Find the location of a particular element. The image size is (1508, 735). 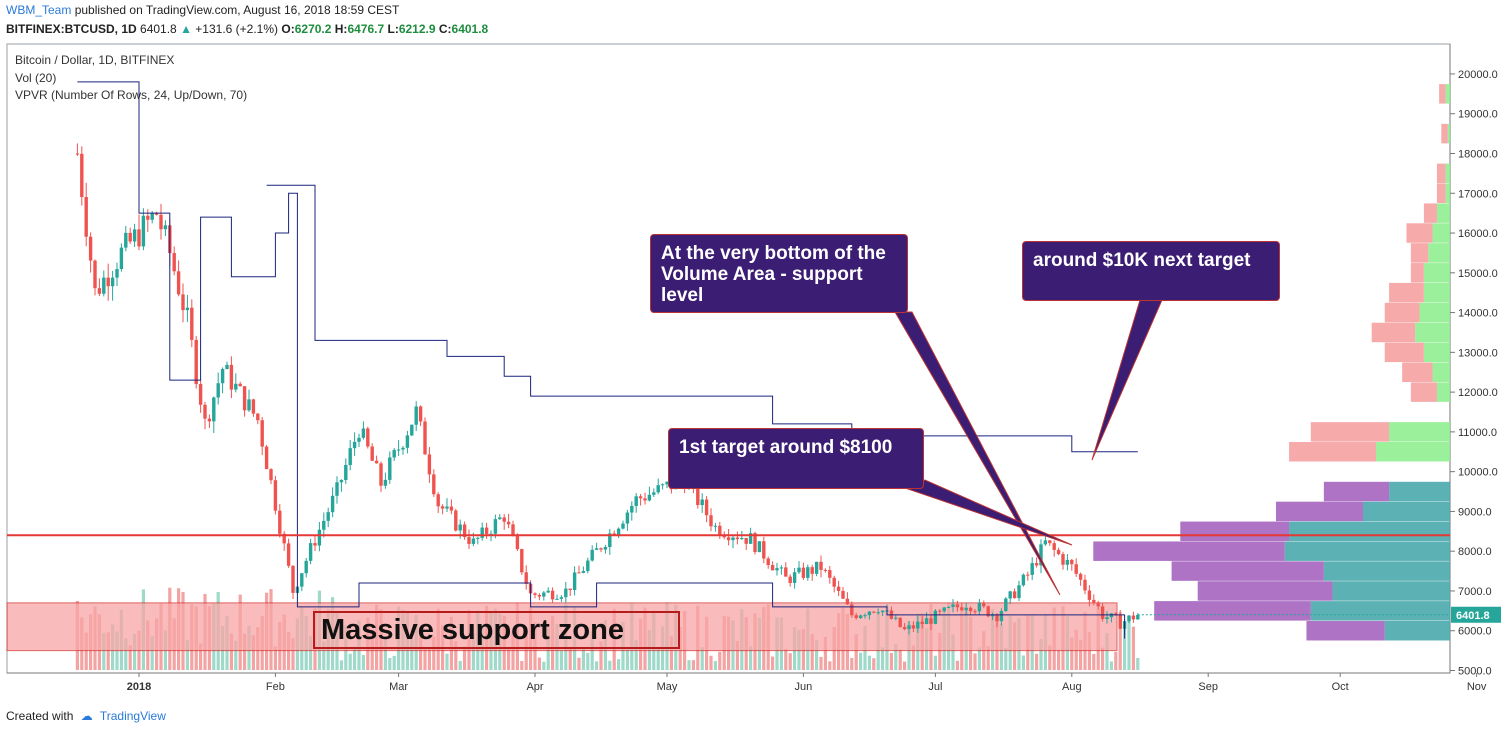

y-tick-label: 12000.0 is located at coordinates (1478, 393).